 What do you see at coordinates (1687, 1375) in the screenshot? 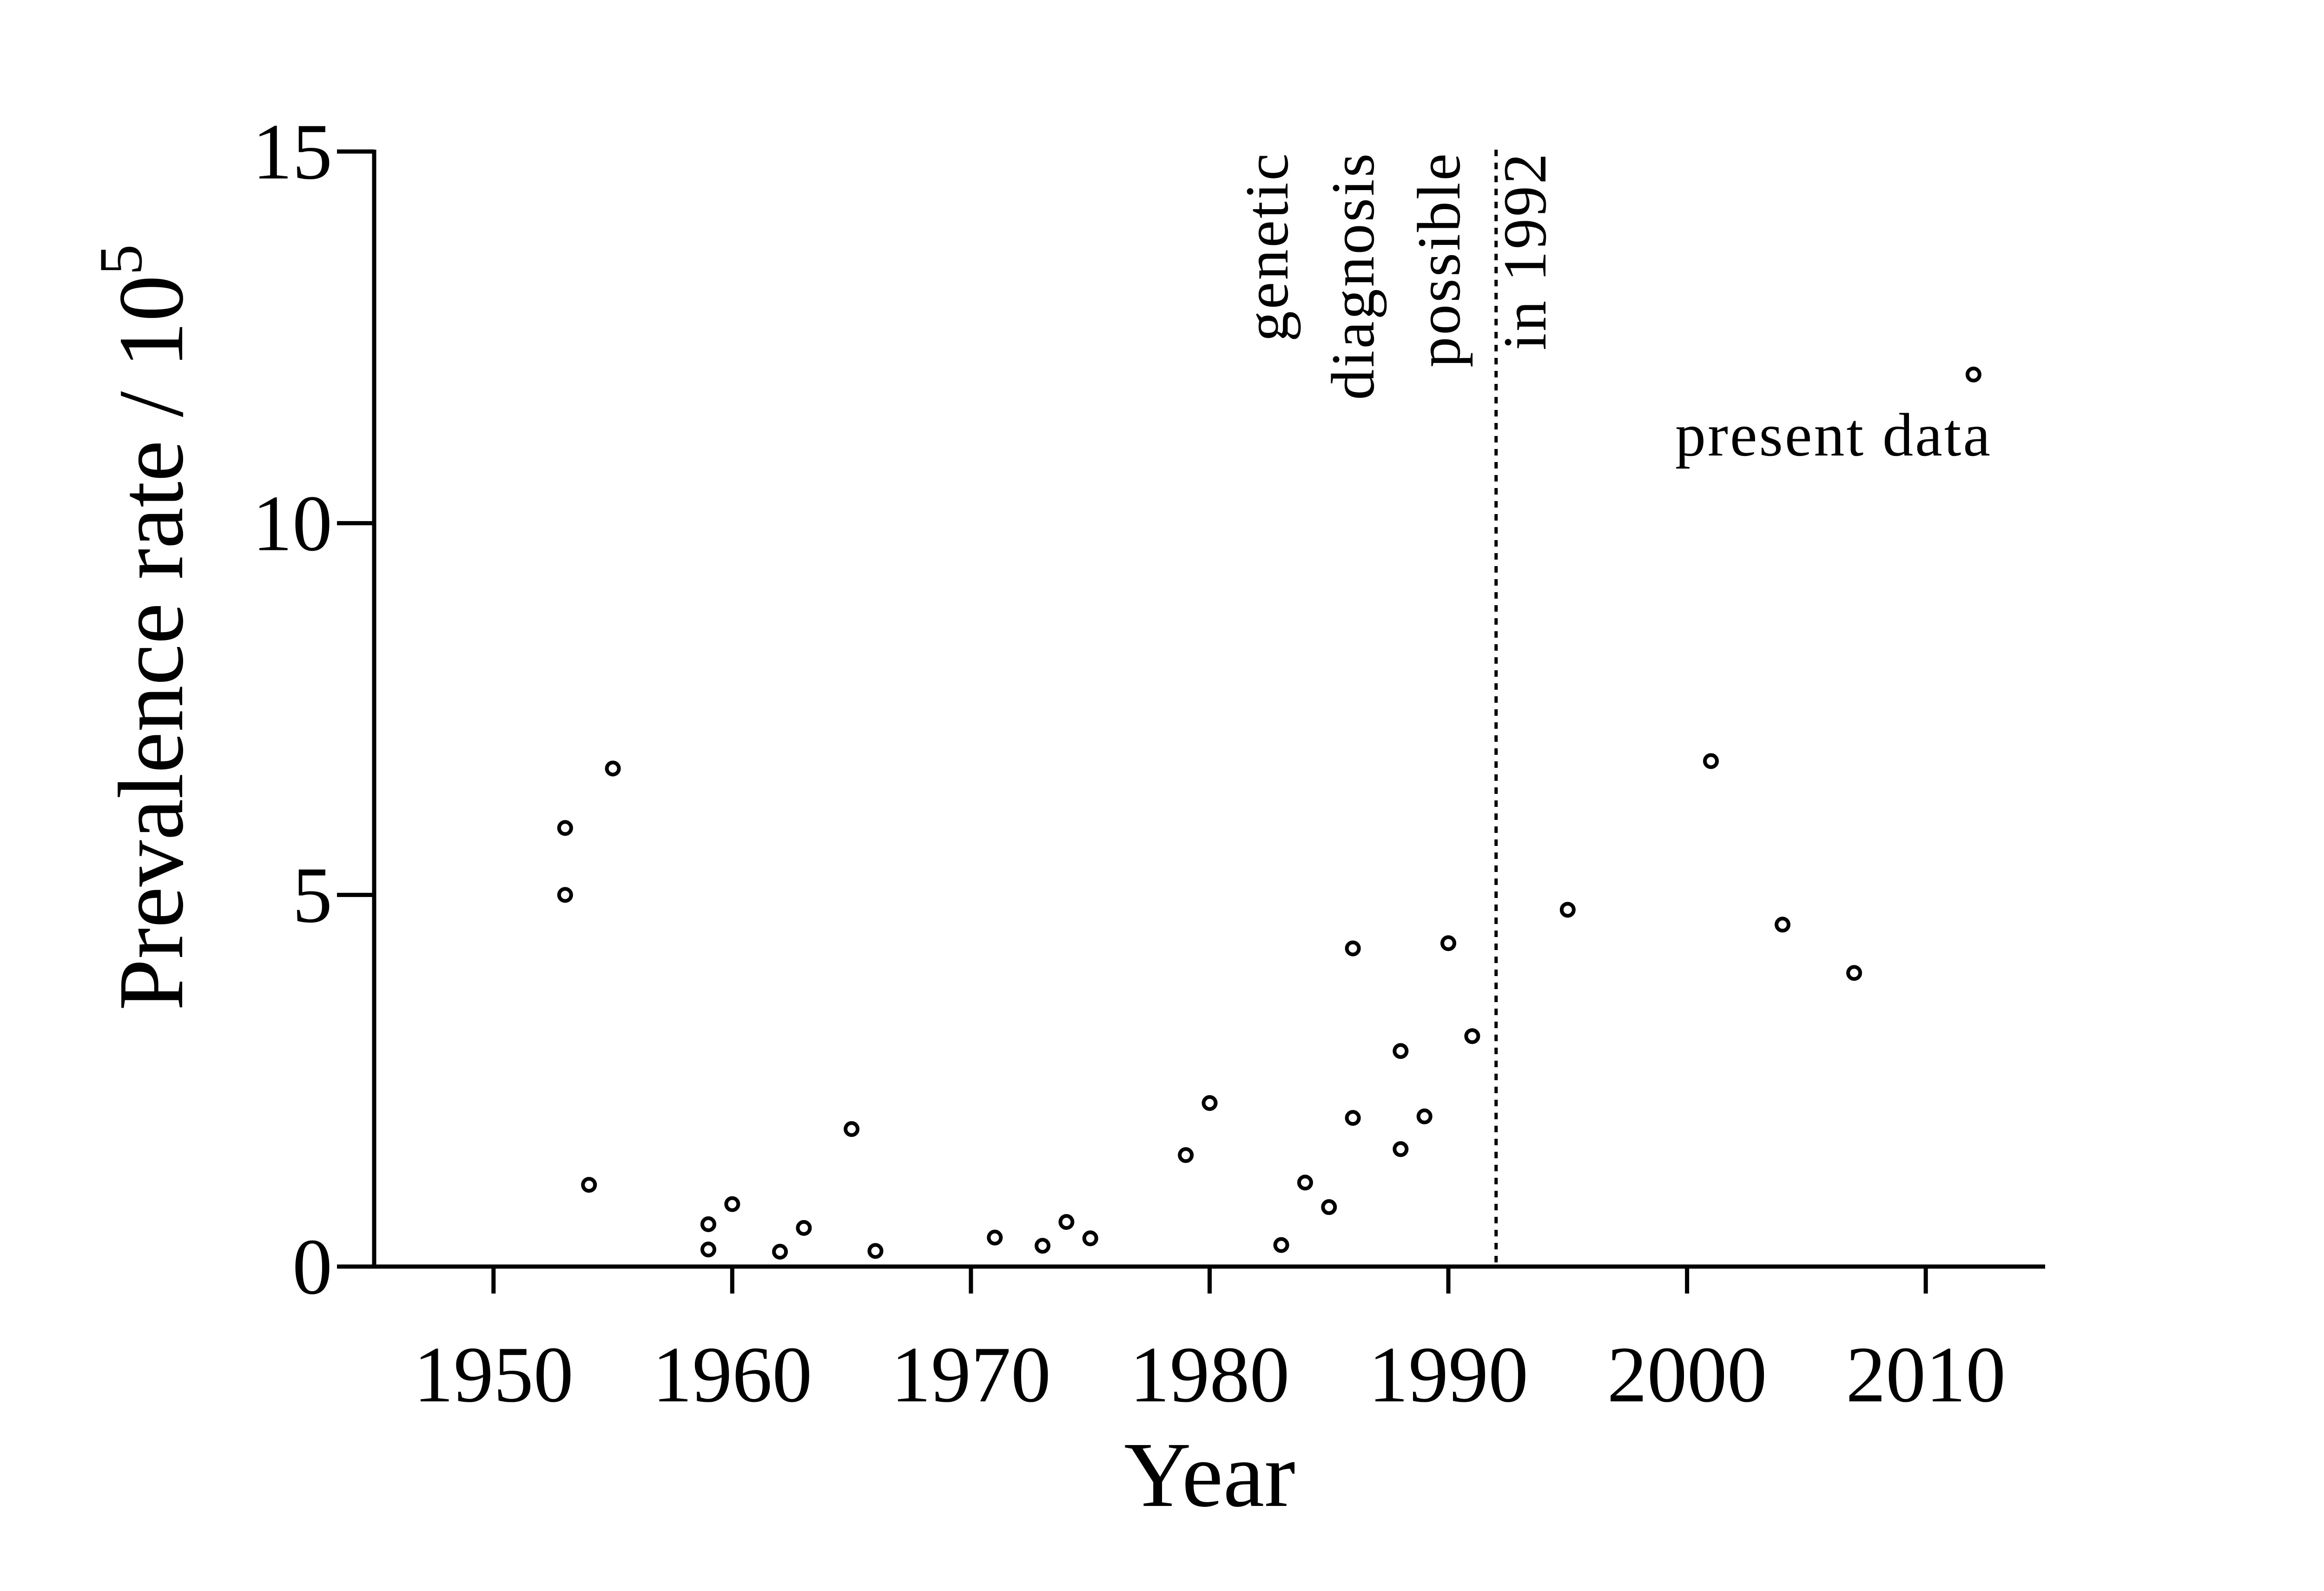
I see `x-tick-label: 2000` at bounding box center [1687, 1375].